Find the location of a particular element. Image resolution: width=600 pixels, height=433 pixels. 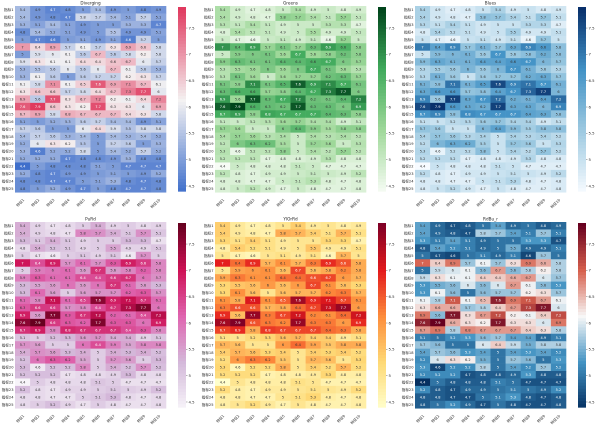

cell-value: 6.6 is located at coordinates (253, 107).